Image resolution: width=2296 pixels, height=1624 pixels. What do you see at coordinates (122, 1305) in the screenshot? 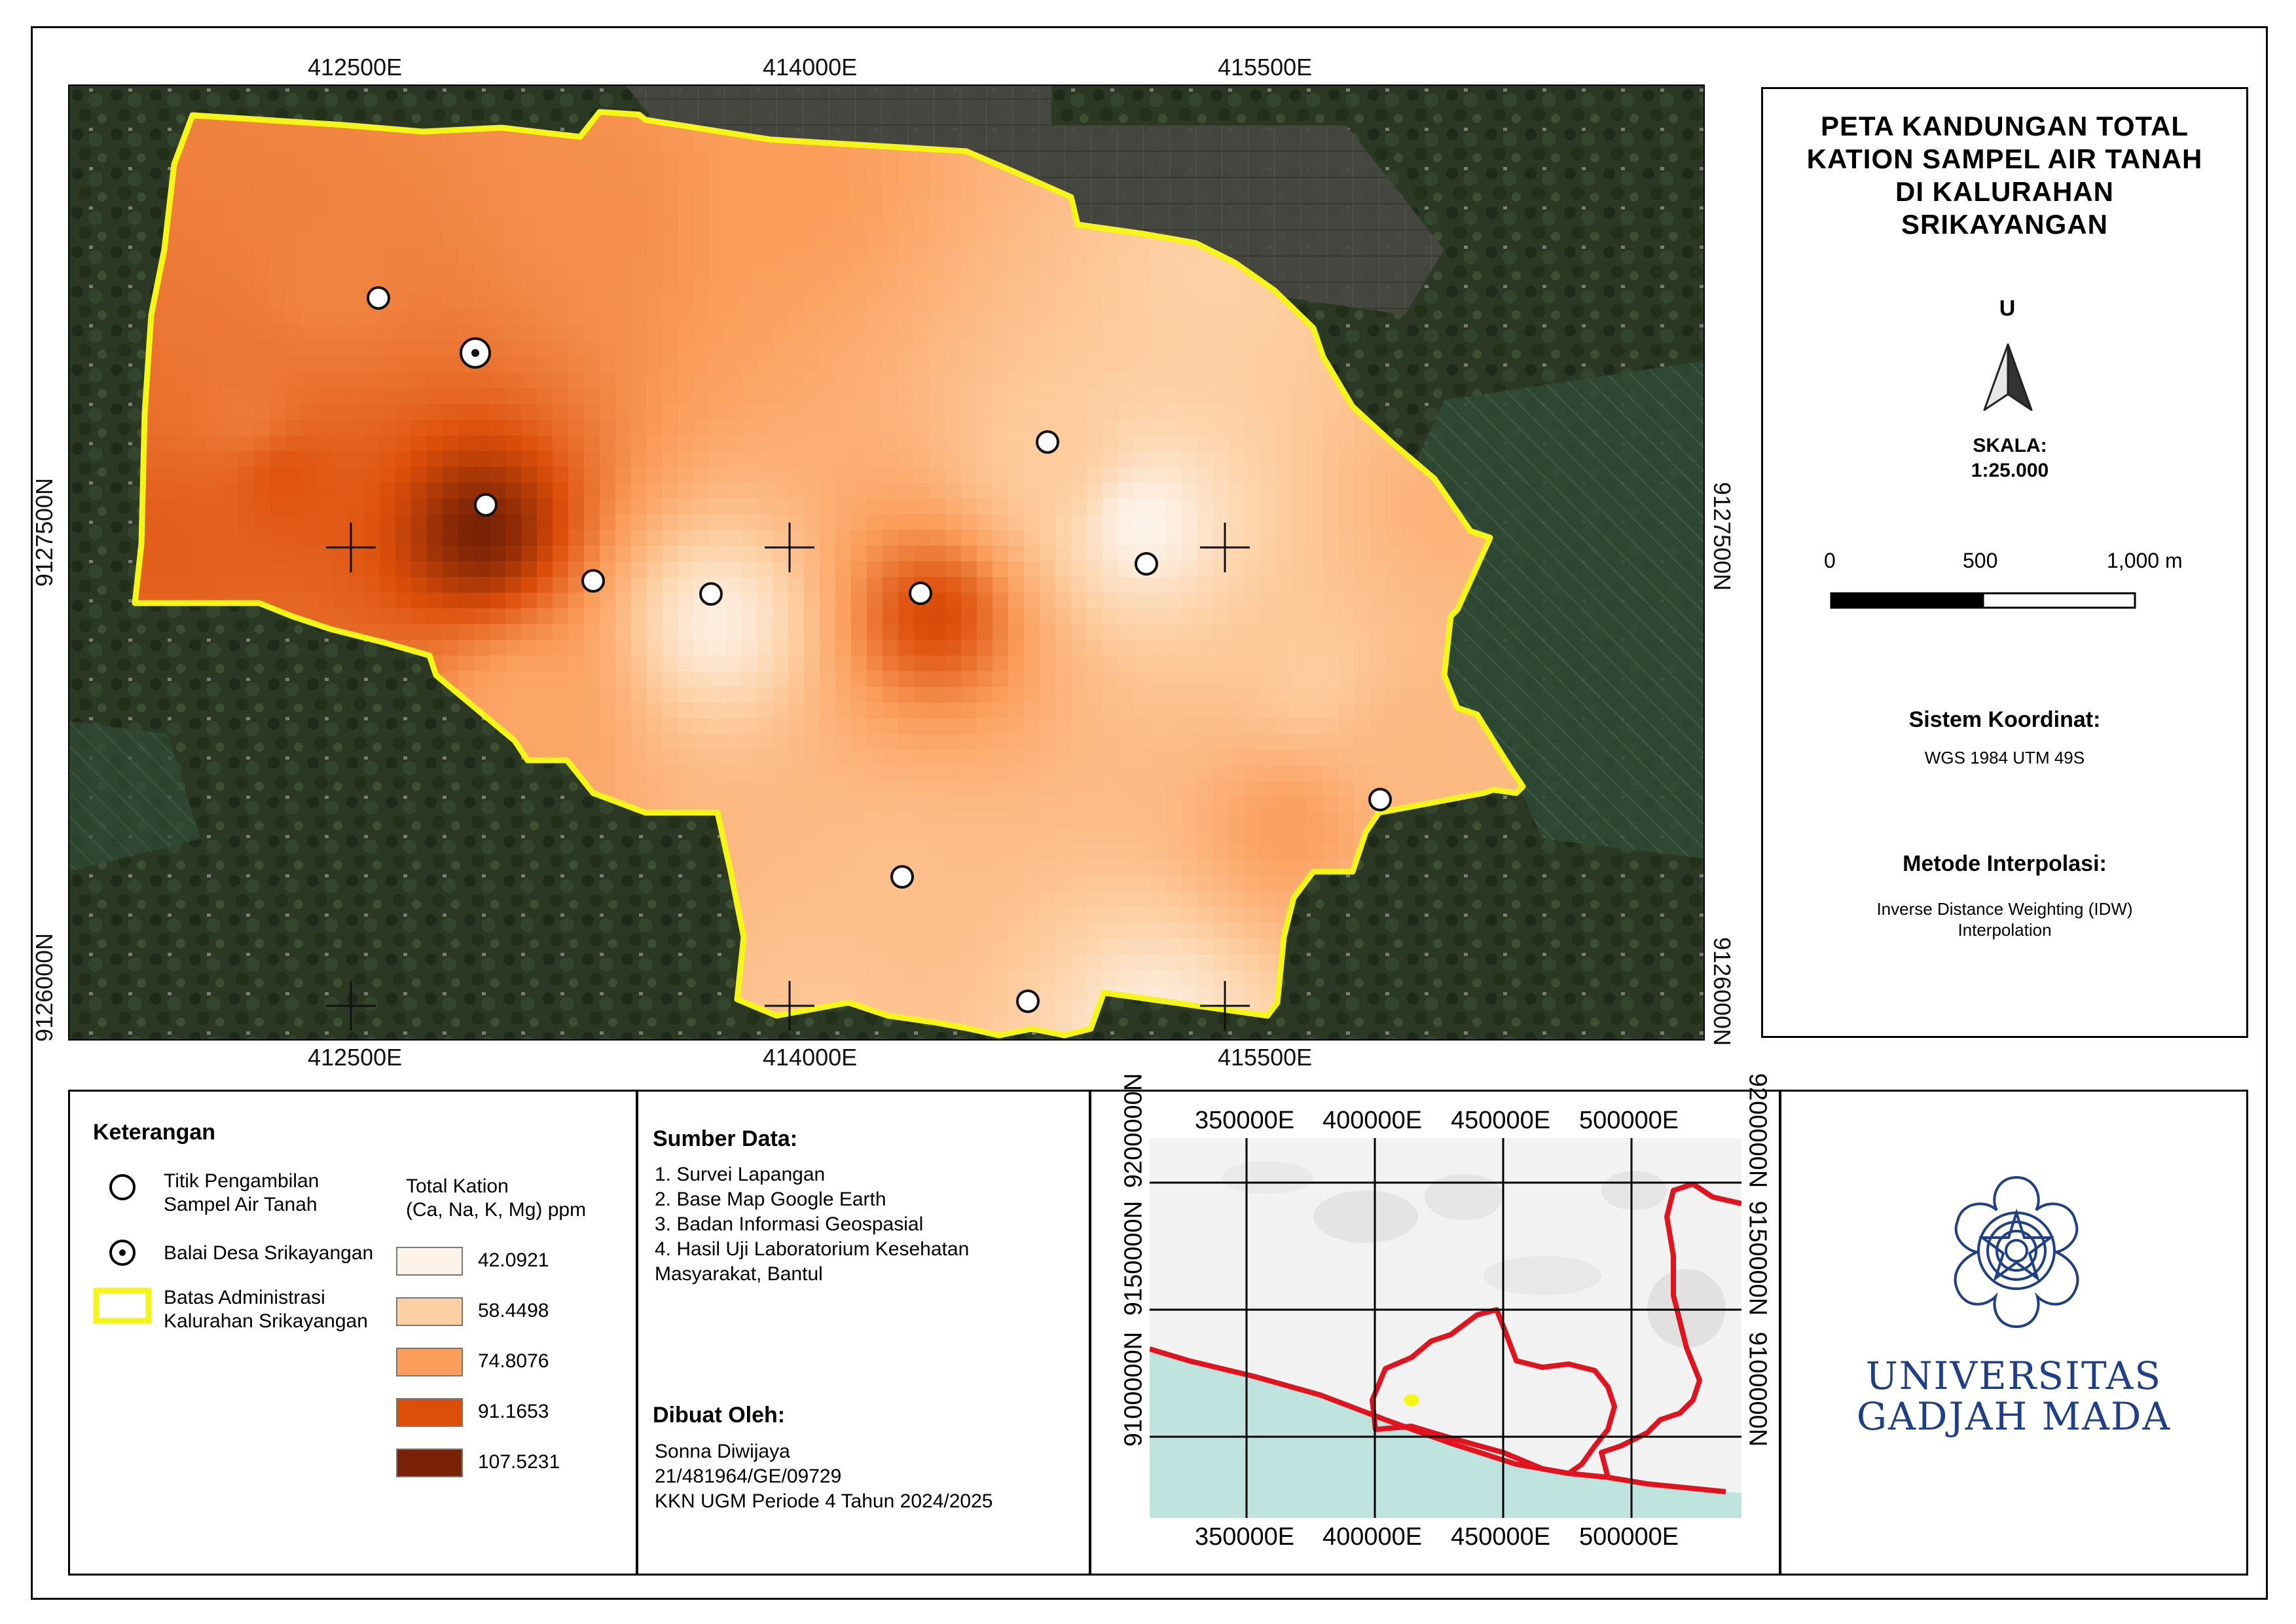
I see `boundary-legend-icon` at bounding box center [122, 1305].